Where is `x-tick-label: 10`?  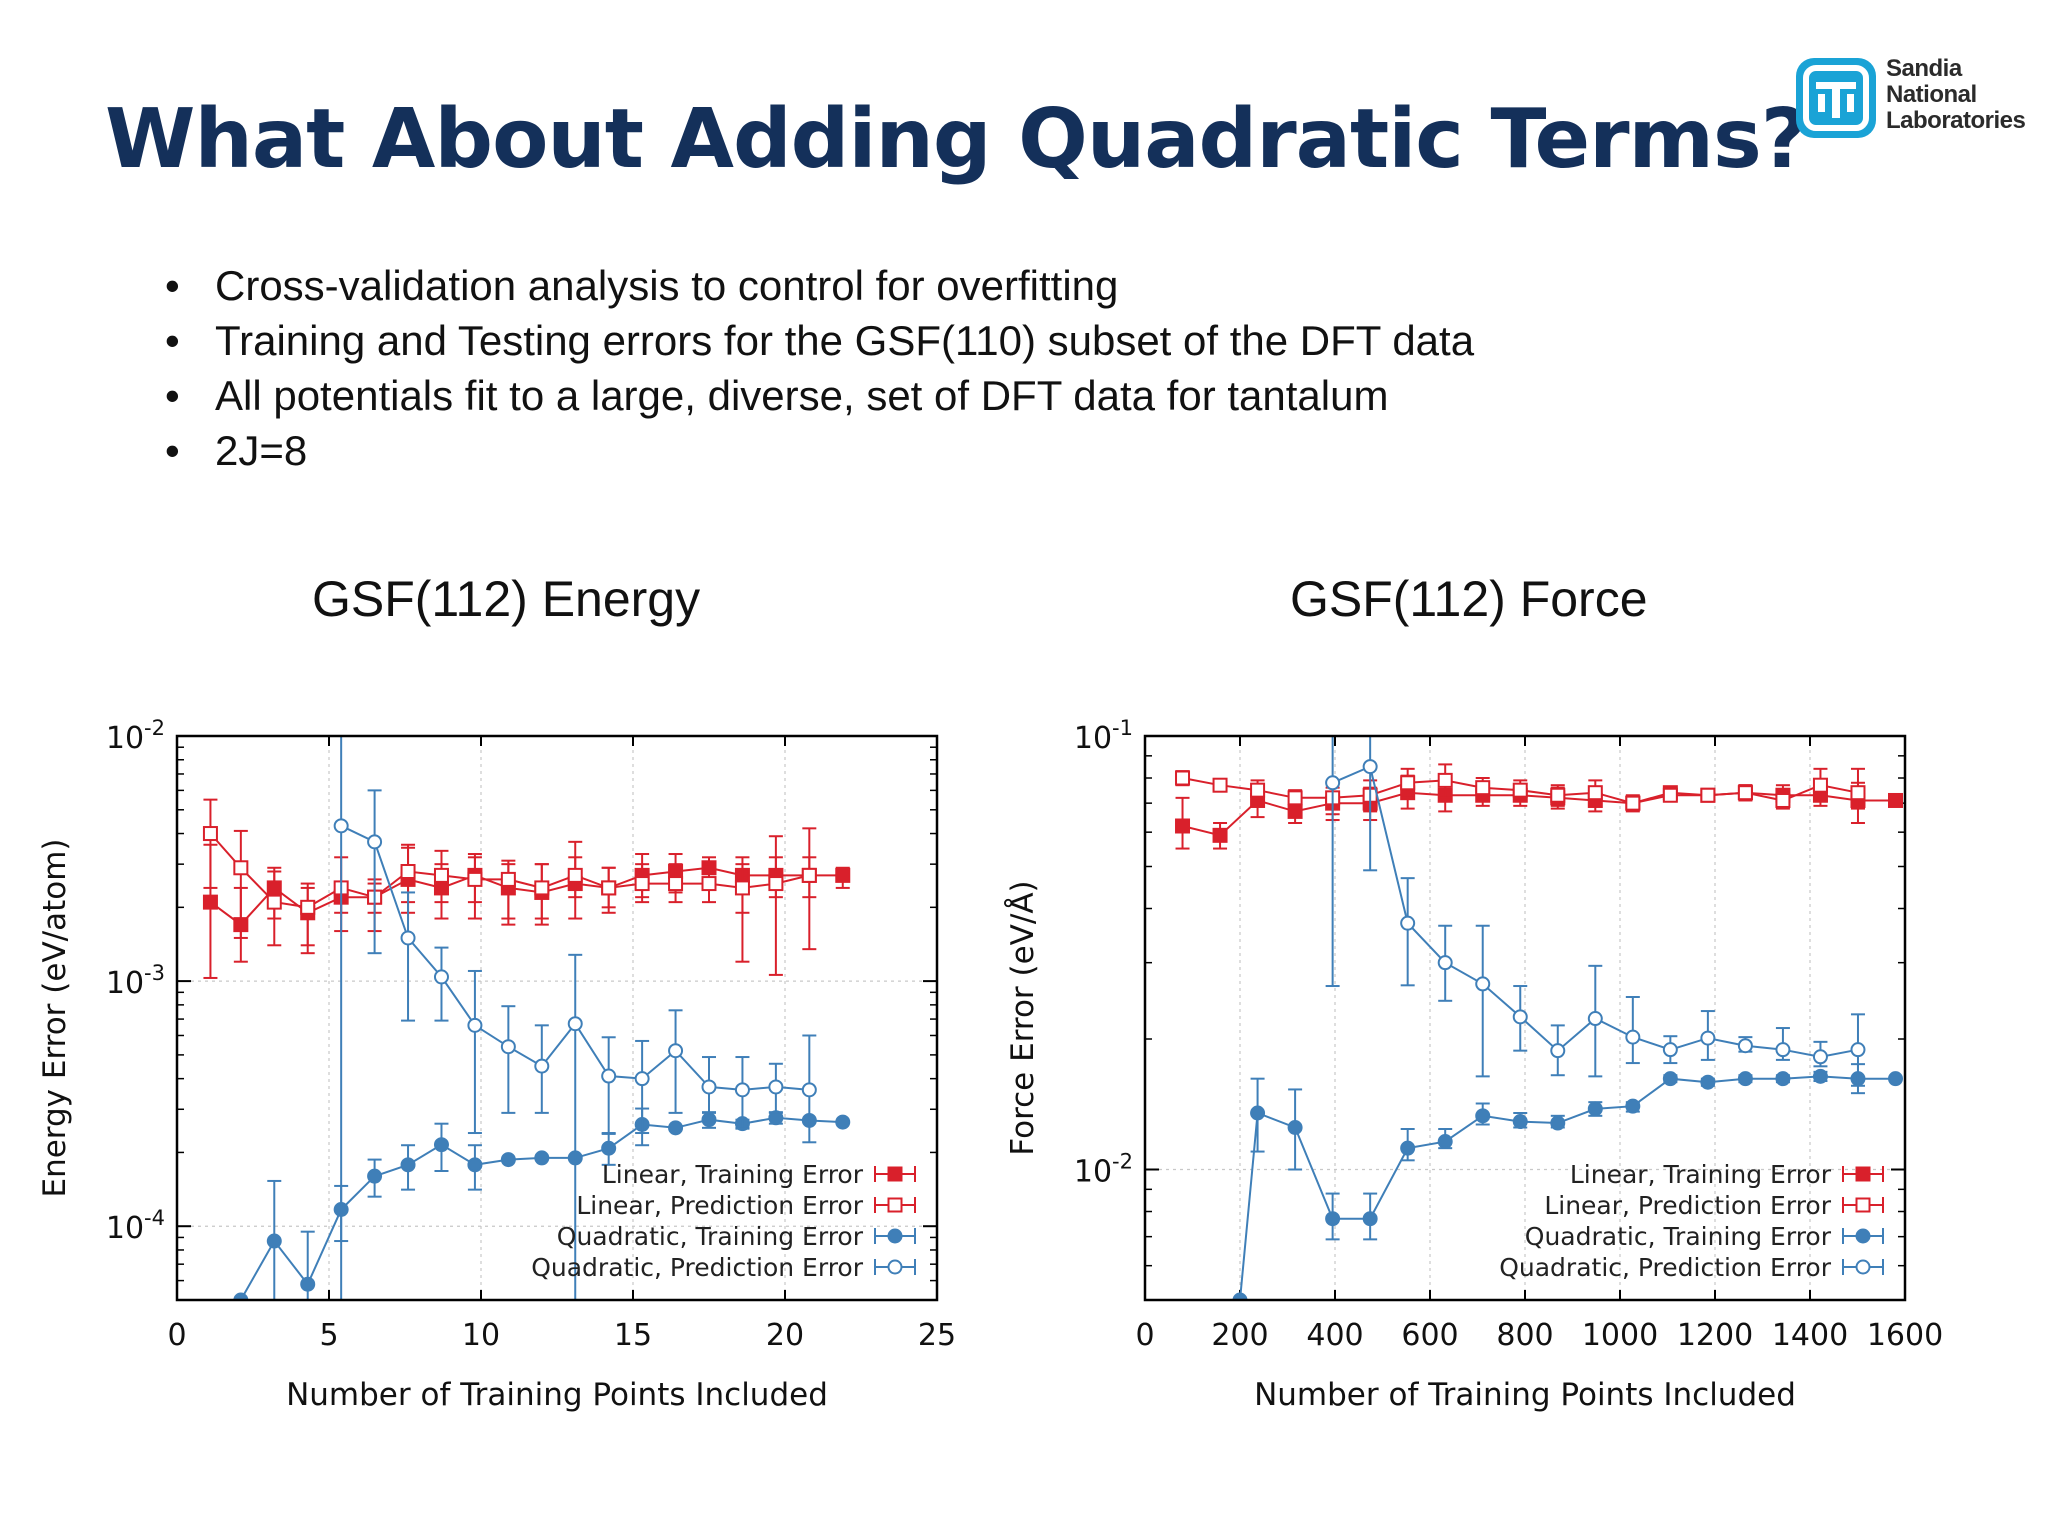 x-tick-label: 10 is located at coordinates (481, 1335).